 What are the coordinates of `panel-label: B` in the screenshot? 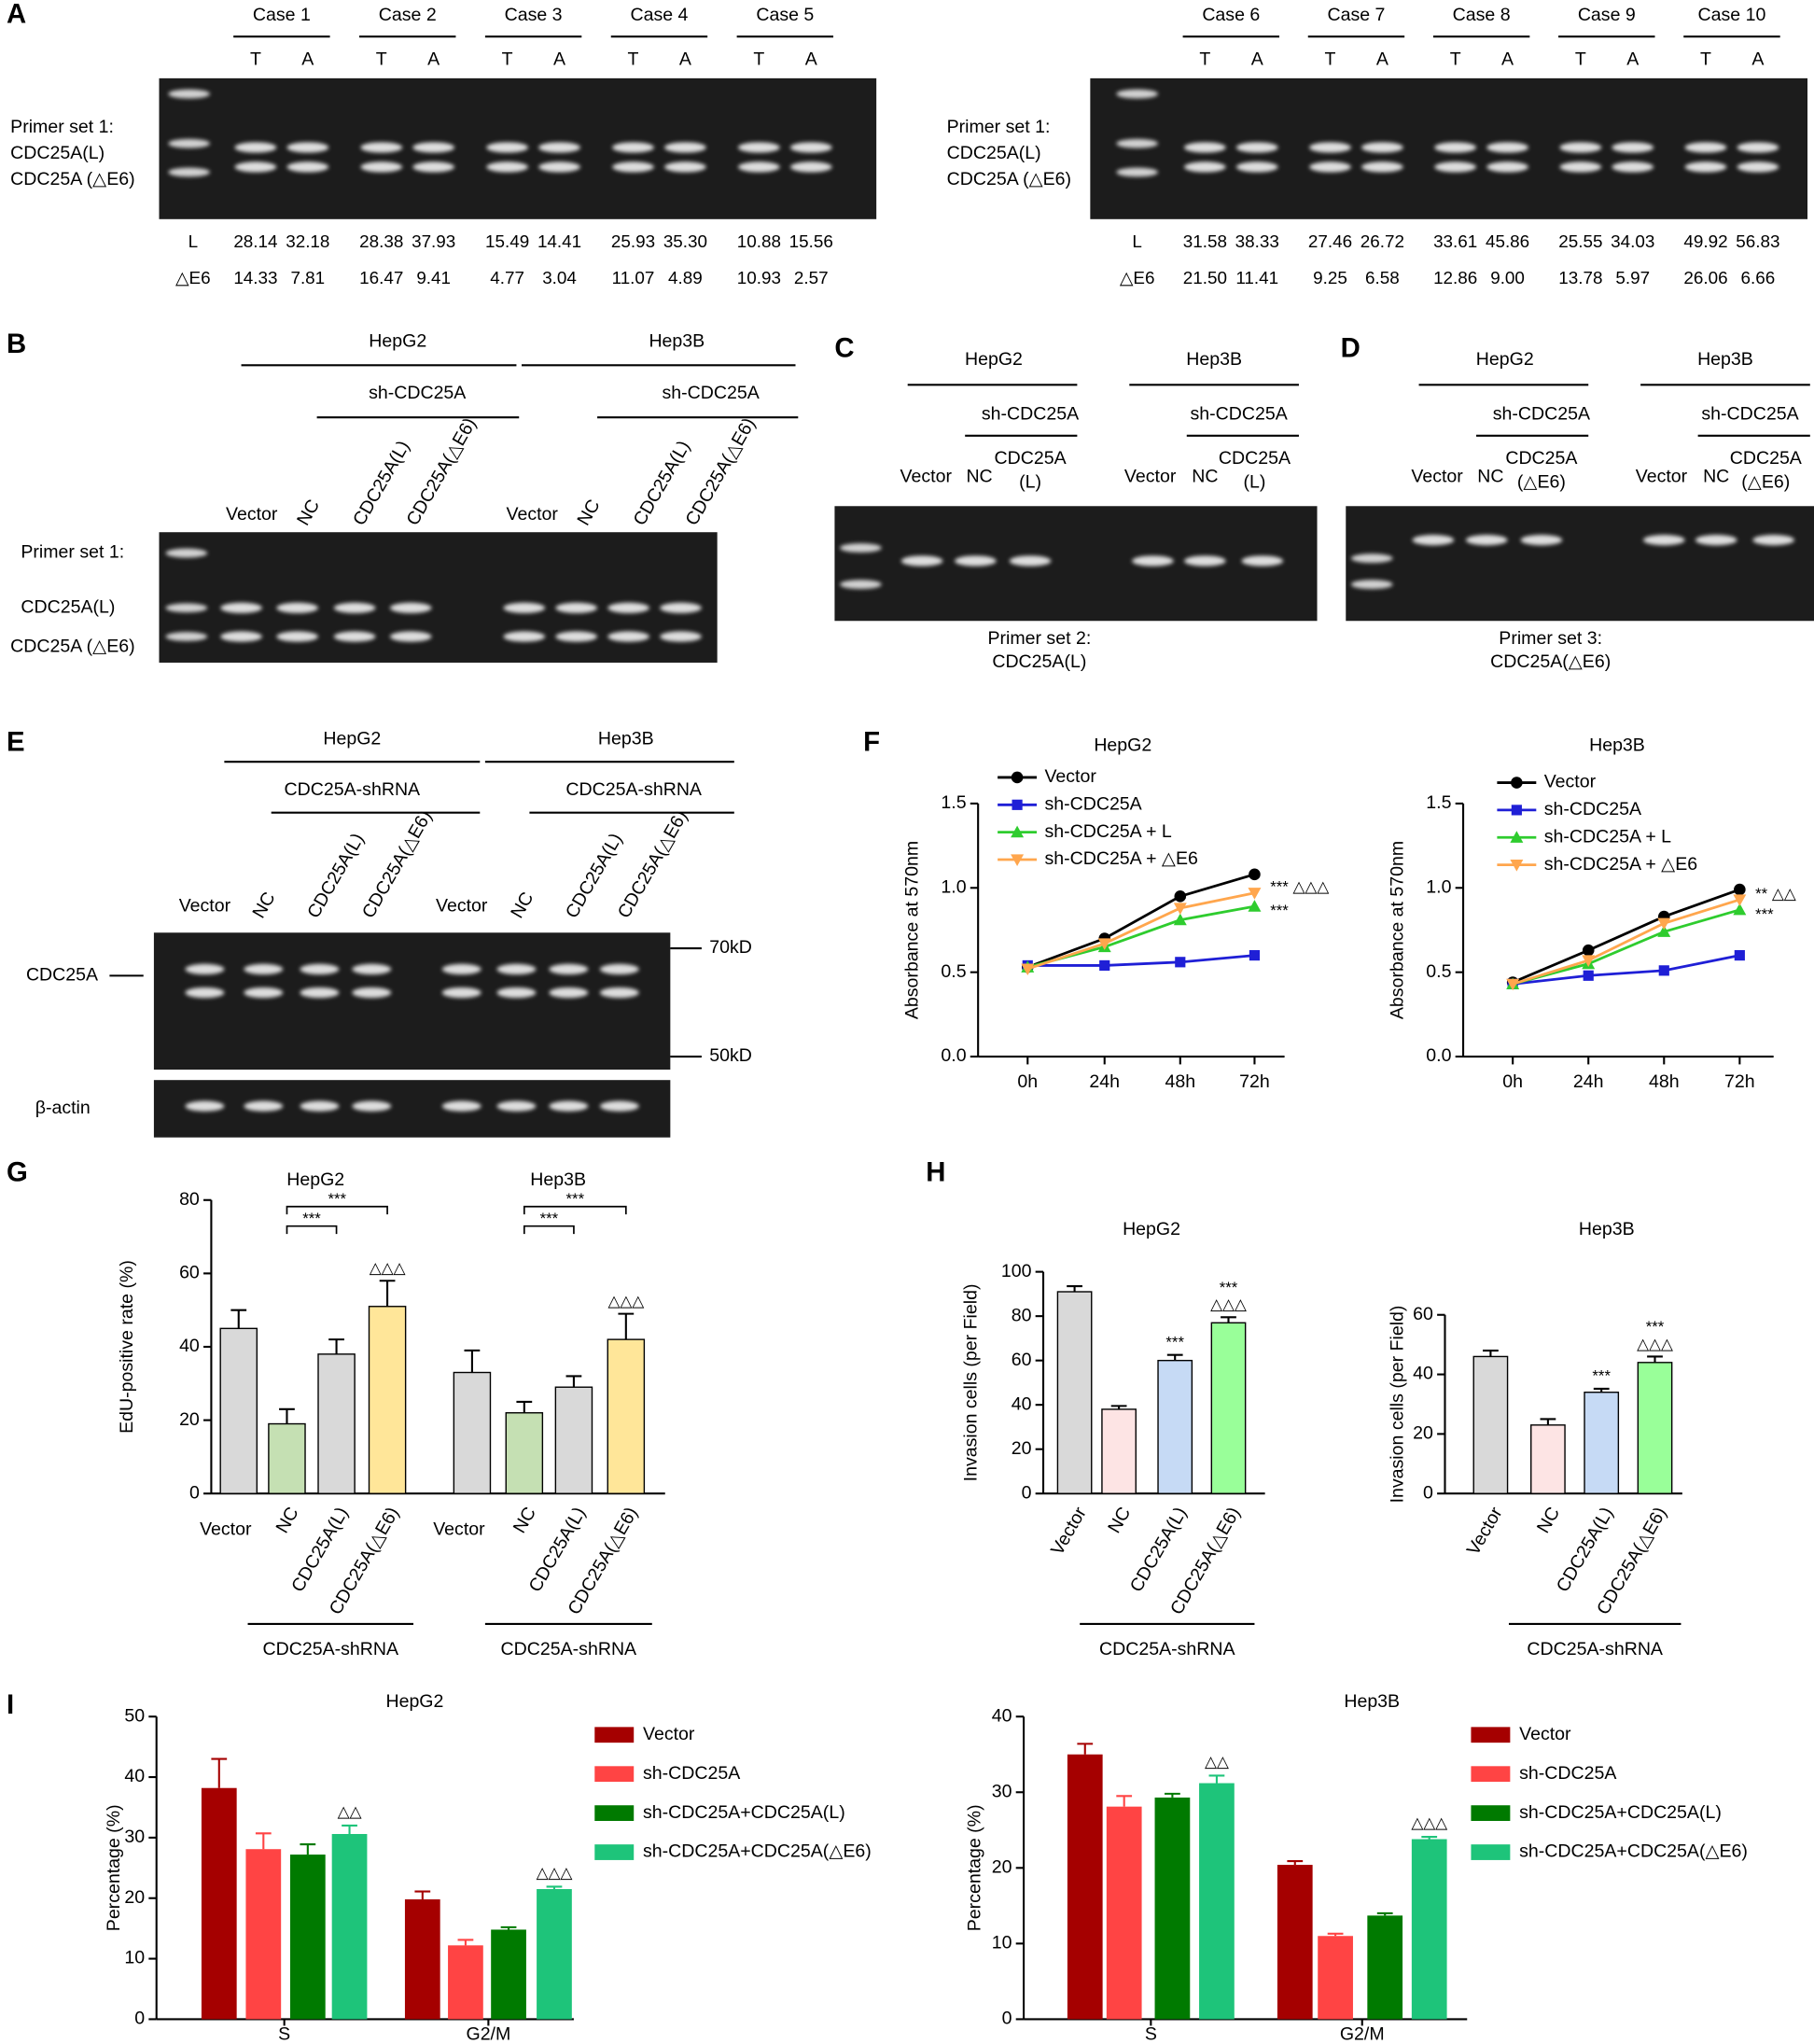 It's located at (16, 344).